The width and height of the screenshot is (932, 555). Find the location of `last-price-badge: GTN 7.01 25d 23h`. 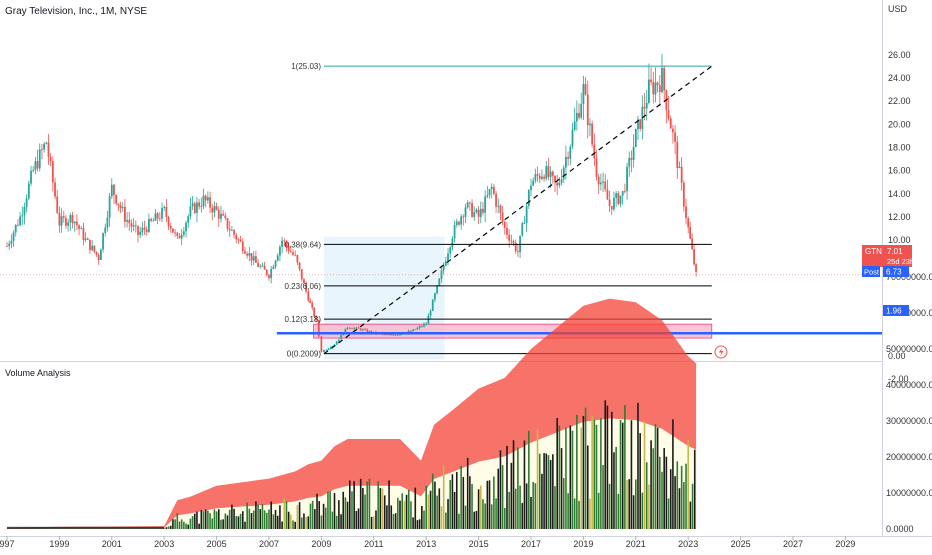

last-price-badge: GTN 7.01 25d 23h is located at coordinates (888, 256).